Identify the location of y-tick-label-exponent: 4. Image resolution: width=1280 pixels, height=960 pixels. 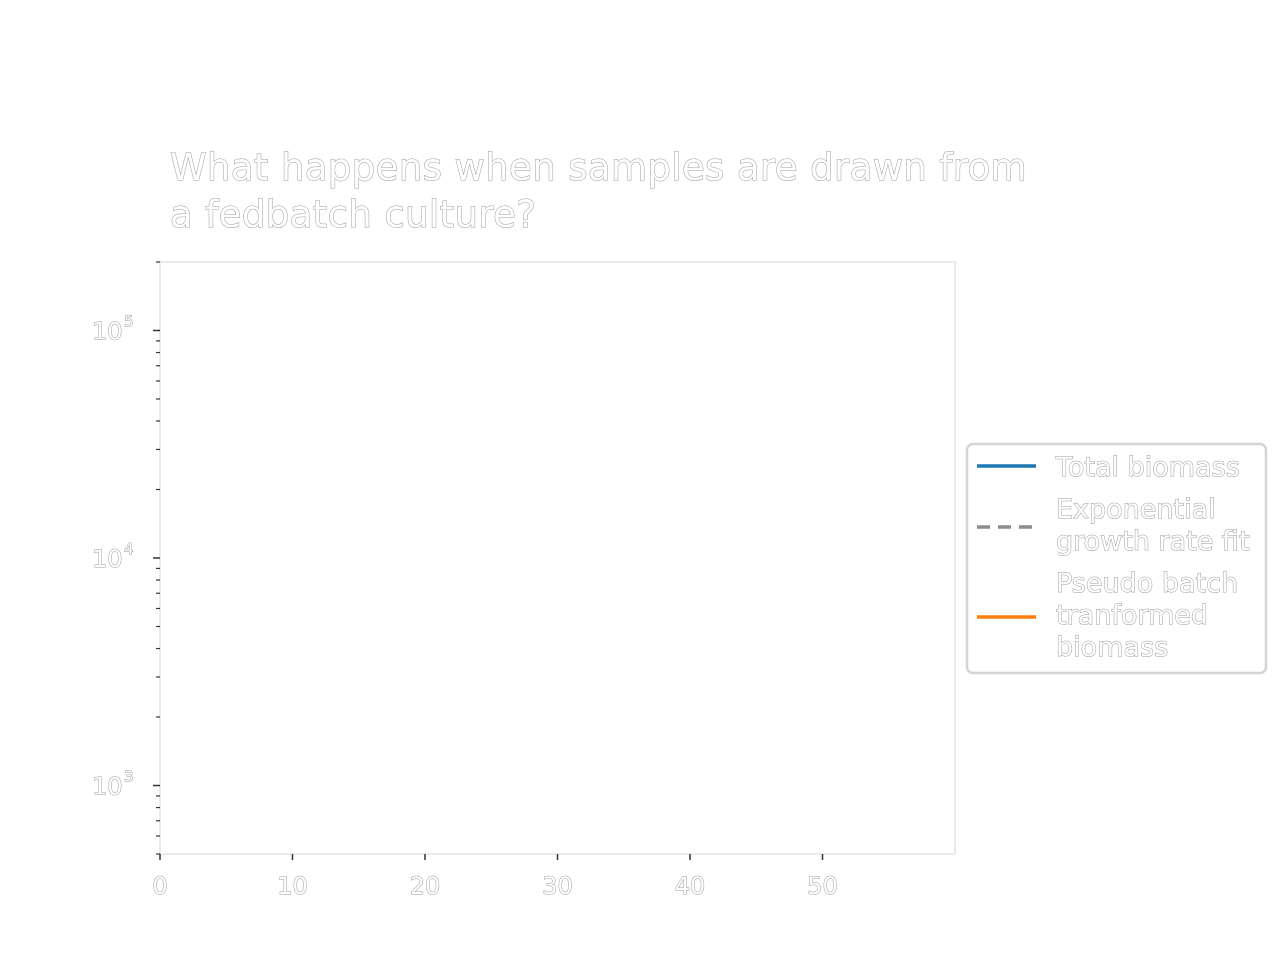
(129, 549).